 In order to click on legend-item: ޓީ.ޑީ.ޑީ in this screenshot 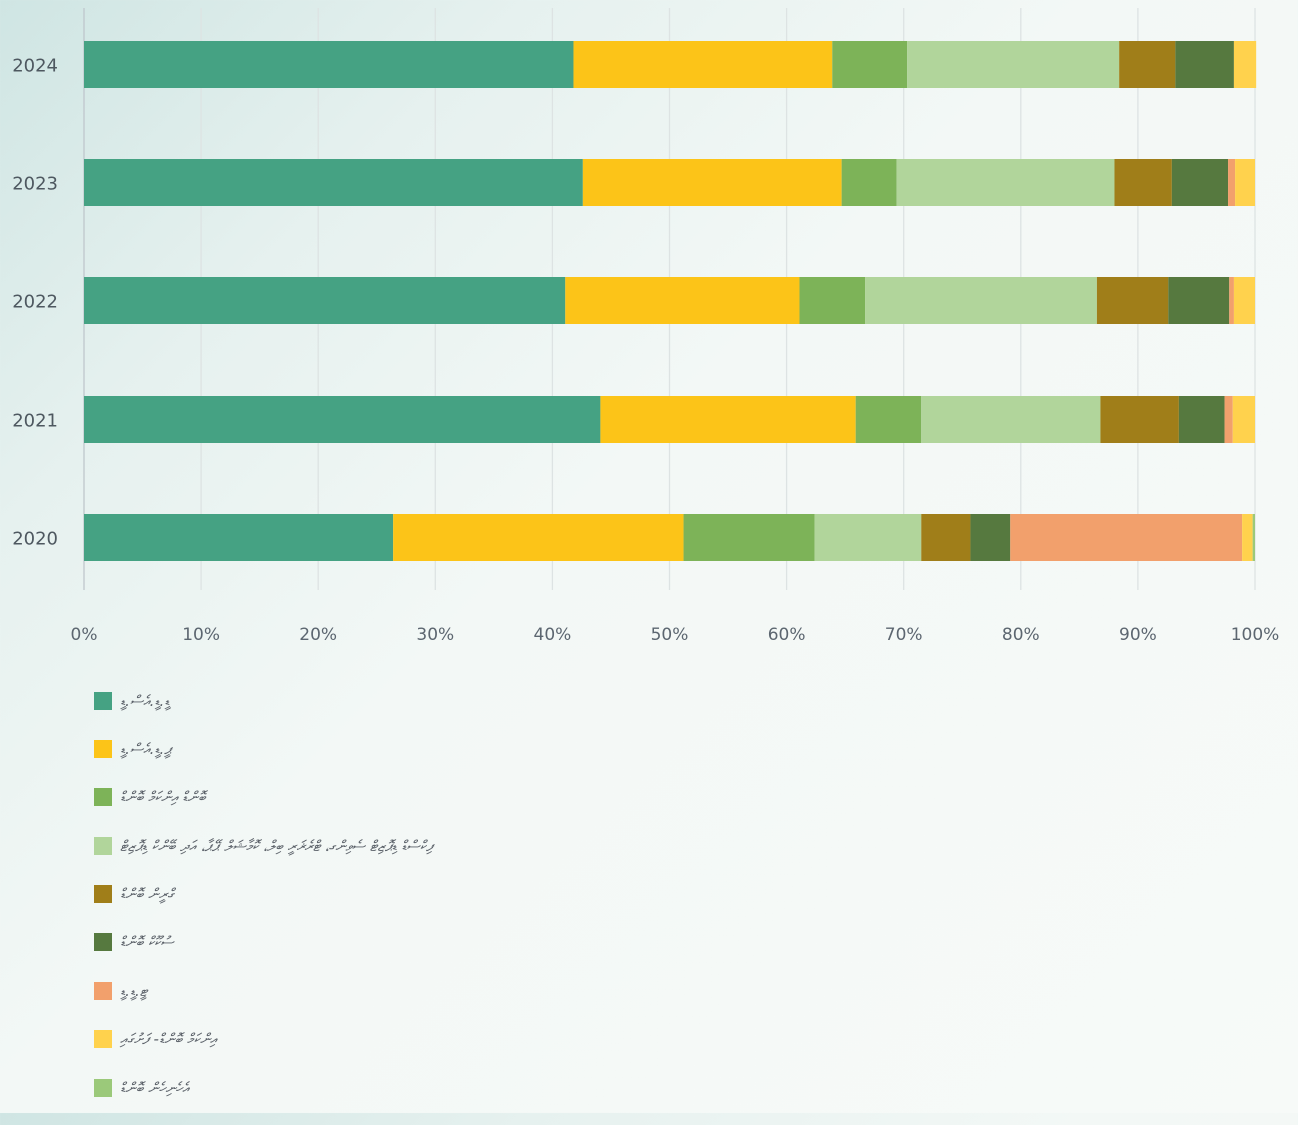, I will do `click(544, 990)`.